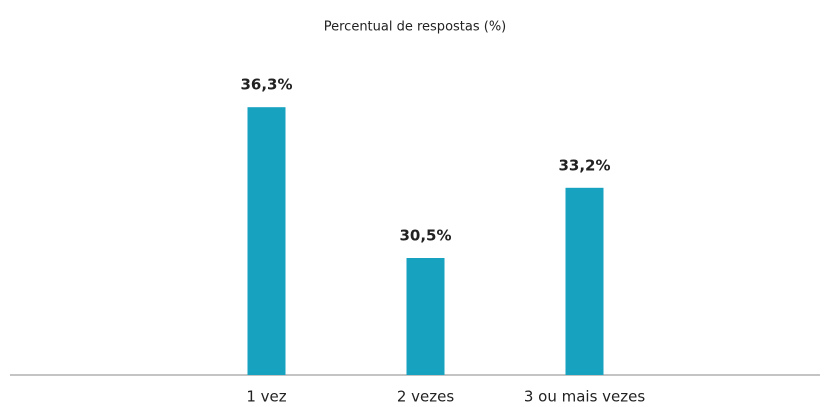 This screenshot has width=830, height=407. What do you see at coordinates (585, 397) in the screenshot?
I see `x-tick-label: 3 ou mais vezes` at bounding box center [585, 397].